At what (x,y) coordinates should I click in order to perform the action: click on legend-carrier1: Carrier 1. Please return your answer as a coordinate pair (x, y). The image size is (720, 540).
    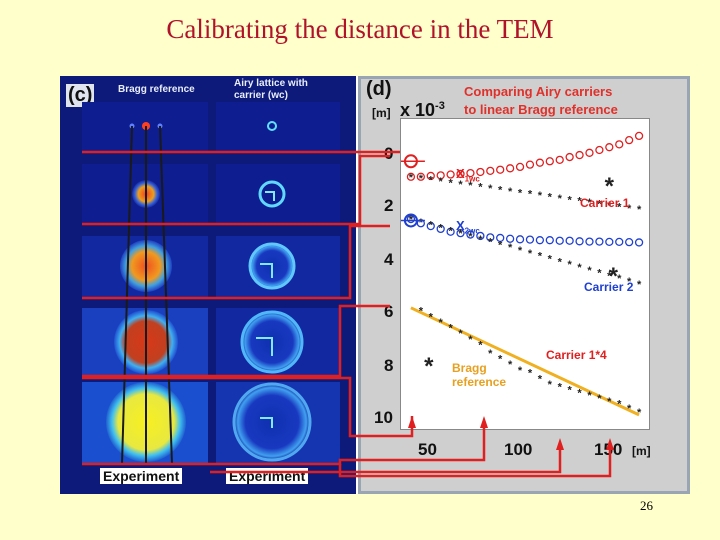
    Looking at the image, I should click on (605, 203).